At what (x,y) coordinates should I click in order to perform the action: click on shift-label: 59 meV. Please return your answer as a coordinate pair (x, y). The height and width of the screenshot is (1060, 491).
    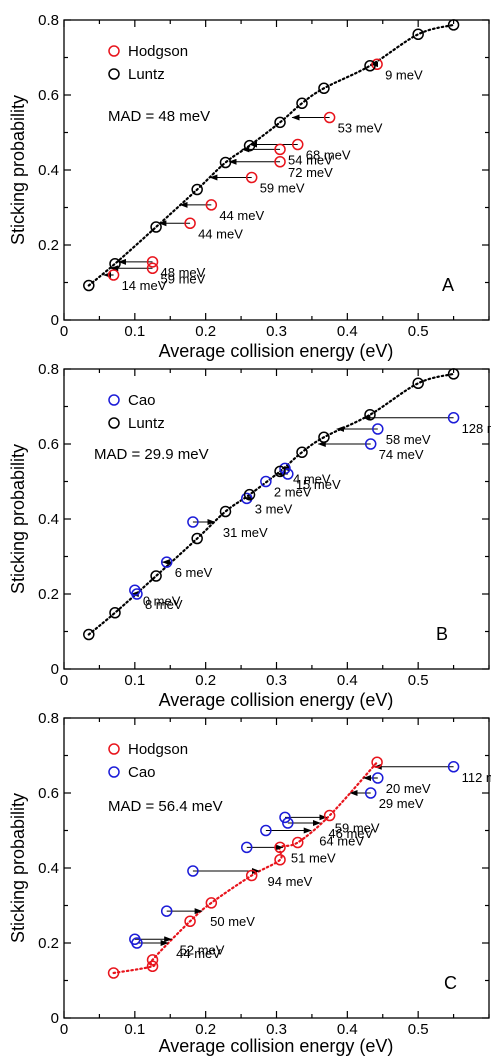
    Looking at the image, I should click on (357, 827).